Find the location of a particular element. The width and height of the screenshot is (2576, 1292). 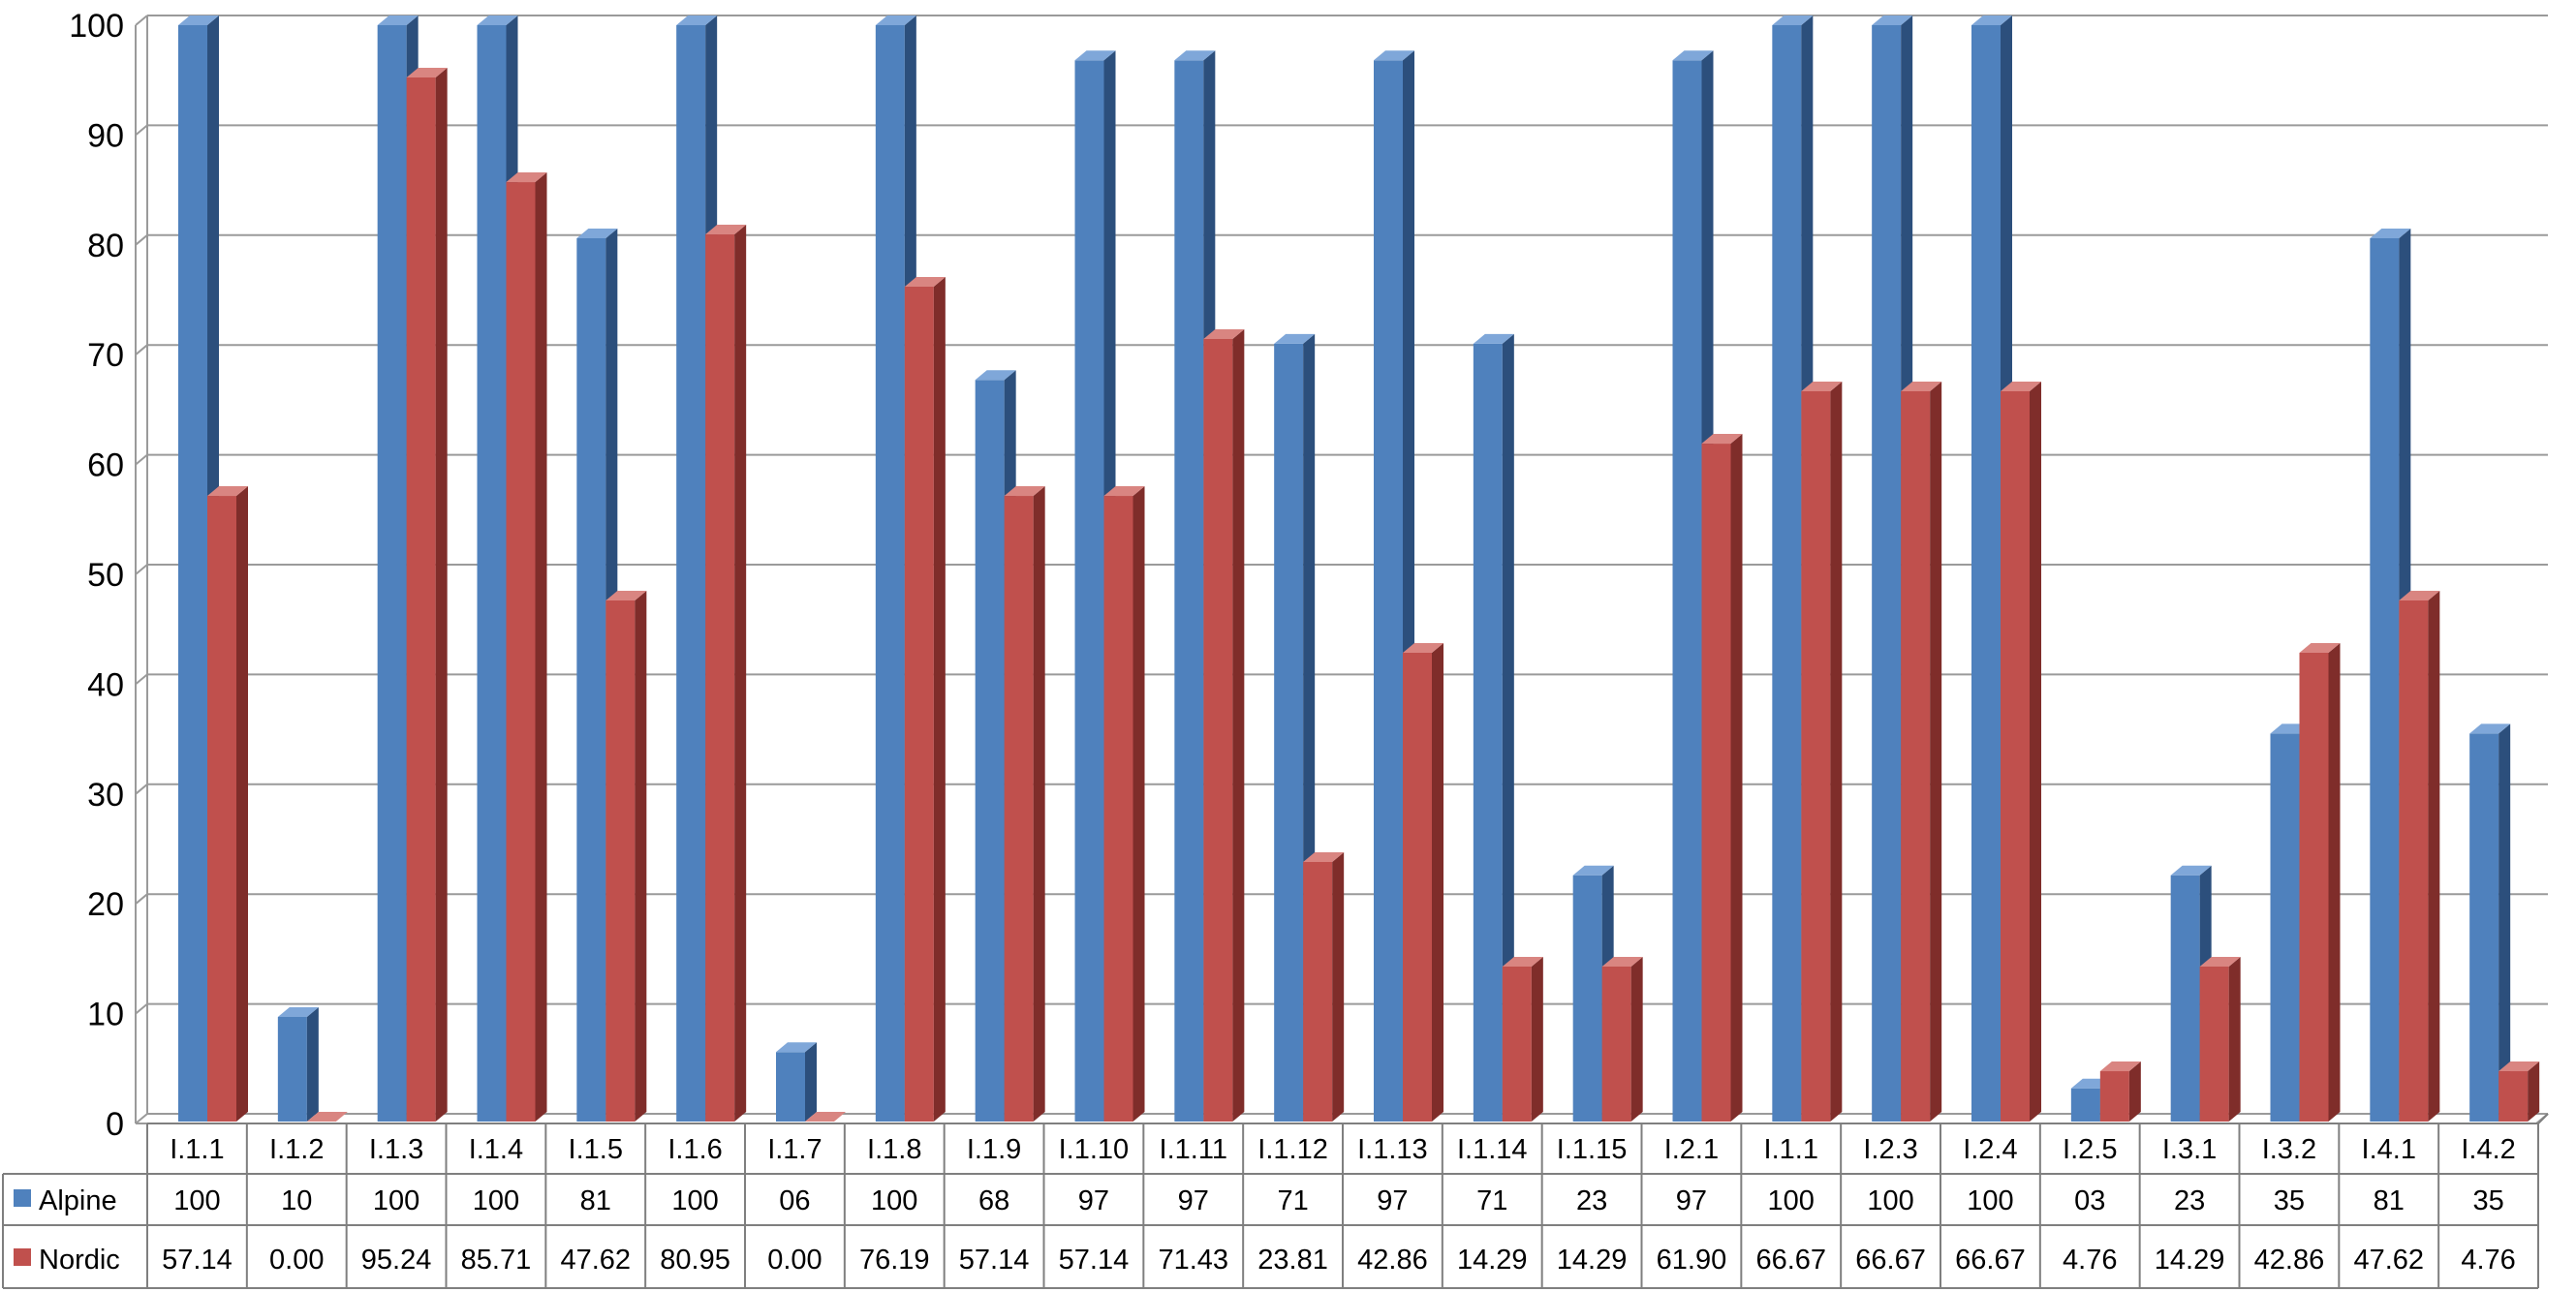

x-tick-label: I.2.4 is located at coordinates (1990, 1149).